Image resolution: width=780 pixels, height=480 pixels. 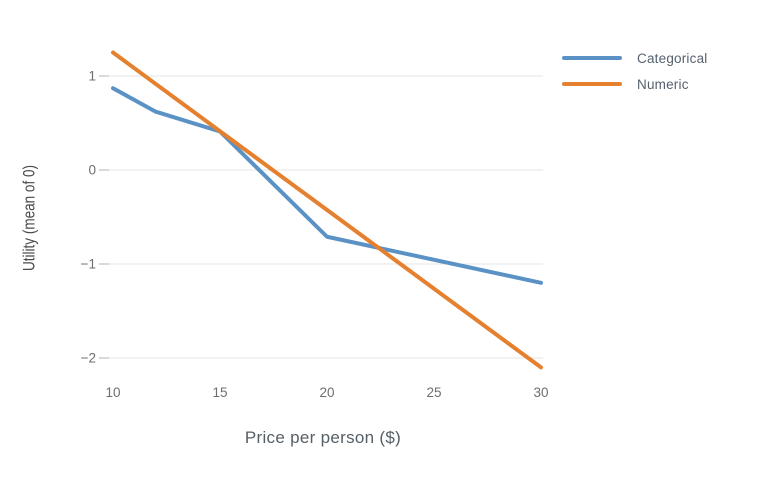 I want to click on categorical-line-swatch, so click(x=592, y=58).